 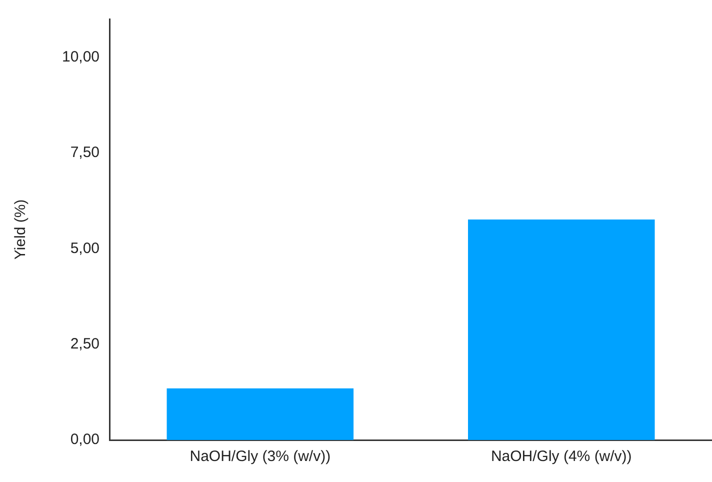 What do you see at coordinates (85, 153) in the screenshot?
I see `y-tick-label: 7,50` at bounding box center [85, 153].